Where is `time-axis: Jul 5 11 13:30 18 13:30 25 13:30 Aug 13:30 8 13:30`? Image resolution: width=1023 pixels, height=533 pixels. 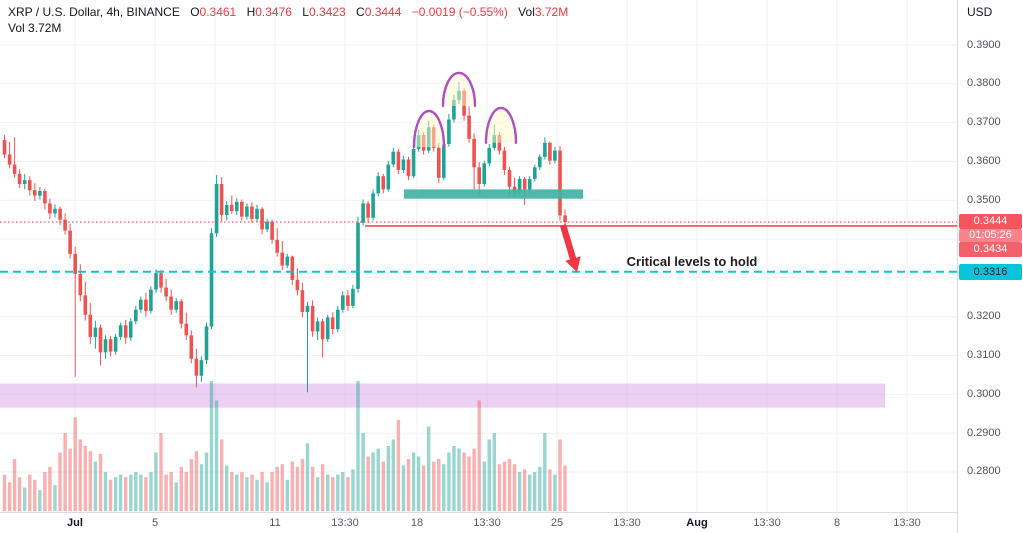 time-axis: Jul 5 11 13:30 18 13:30 25 13:30 Aug 13:30 8 13:30 is located at coordinates (478, 522).